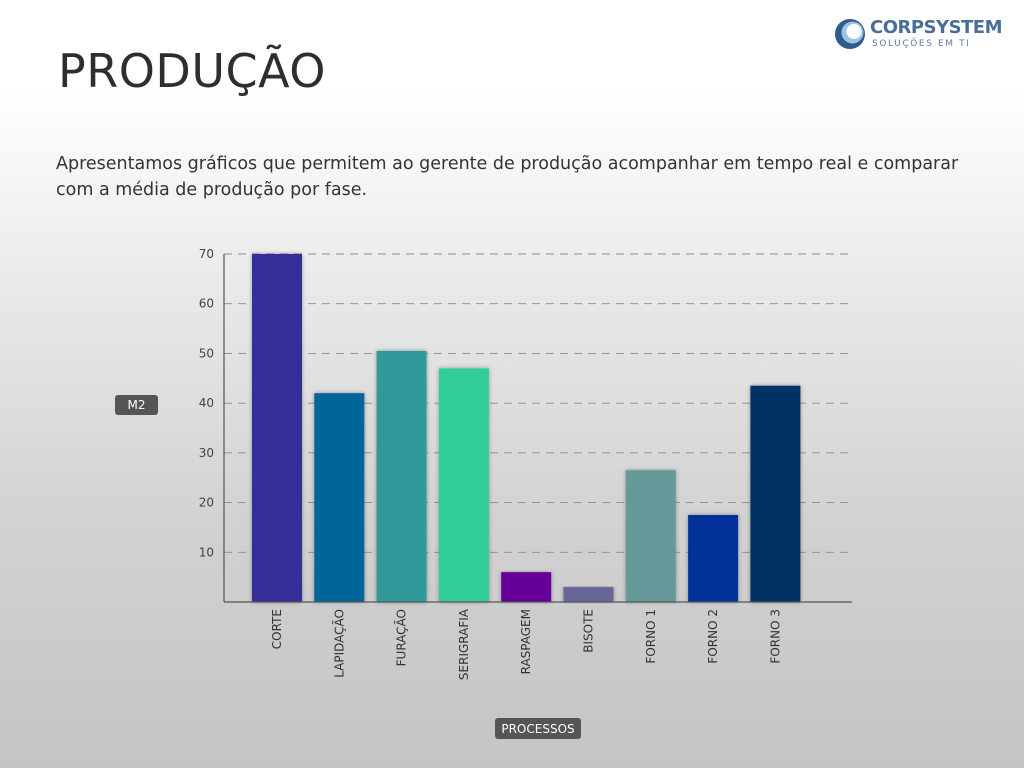 The image size is (1024, 768). I want to click on y-tick-label: 30, so click(206, 453).